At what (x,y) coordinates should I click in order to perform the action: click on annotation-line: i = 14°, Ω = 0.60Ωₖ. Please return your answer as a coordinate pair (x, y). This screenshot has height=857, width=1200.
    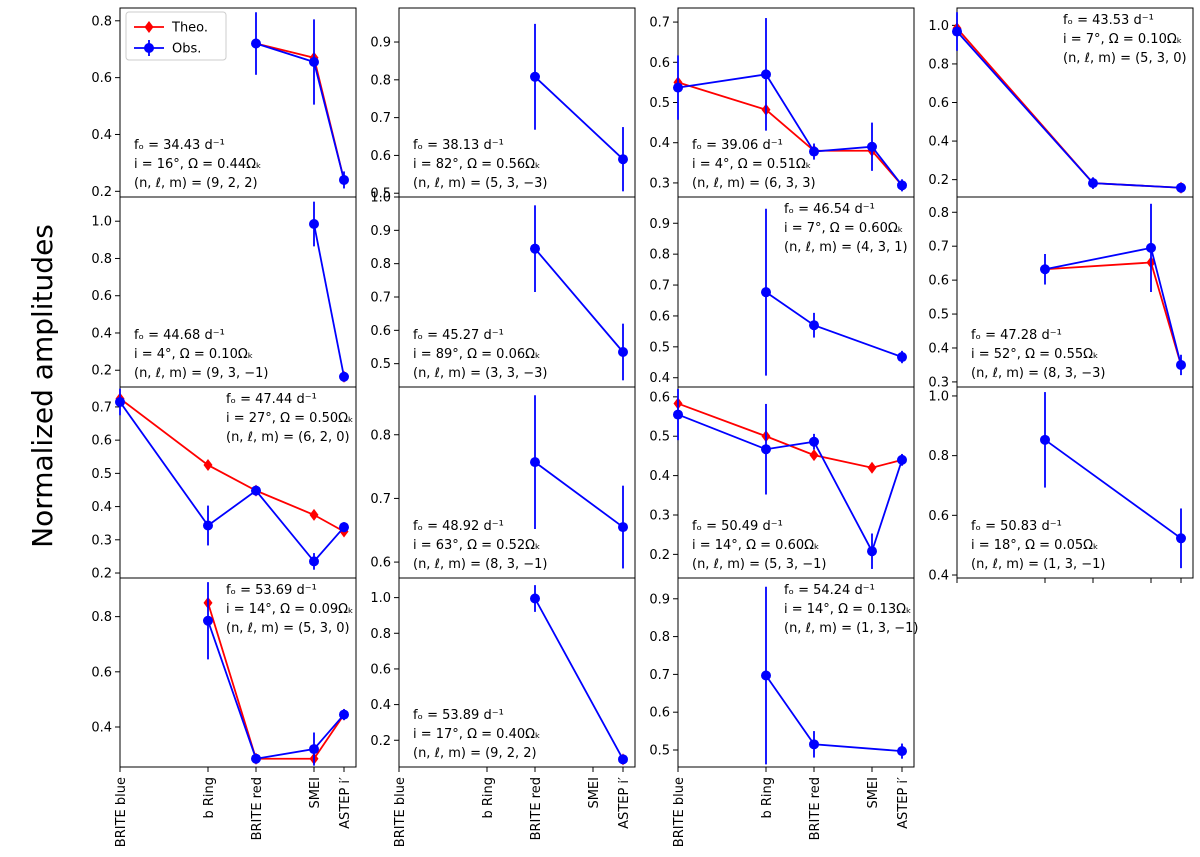
    Looking at the image, I should click on (756, 545).